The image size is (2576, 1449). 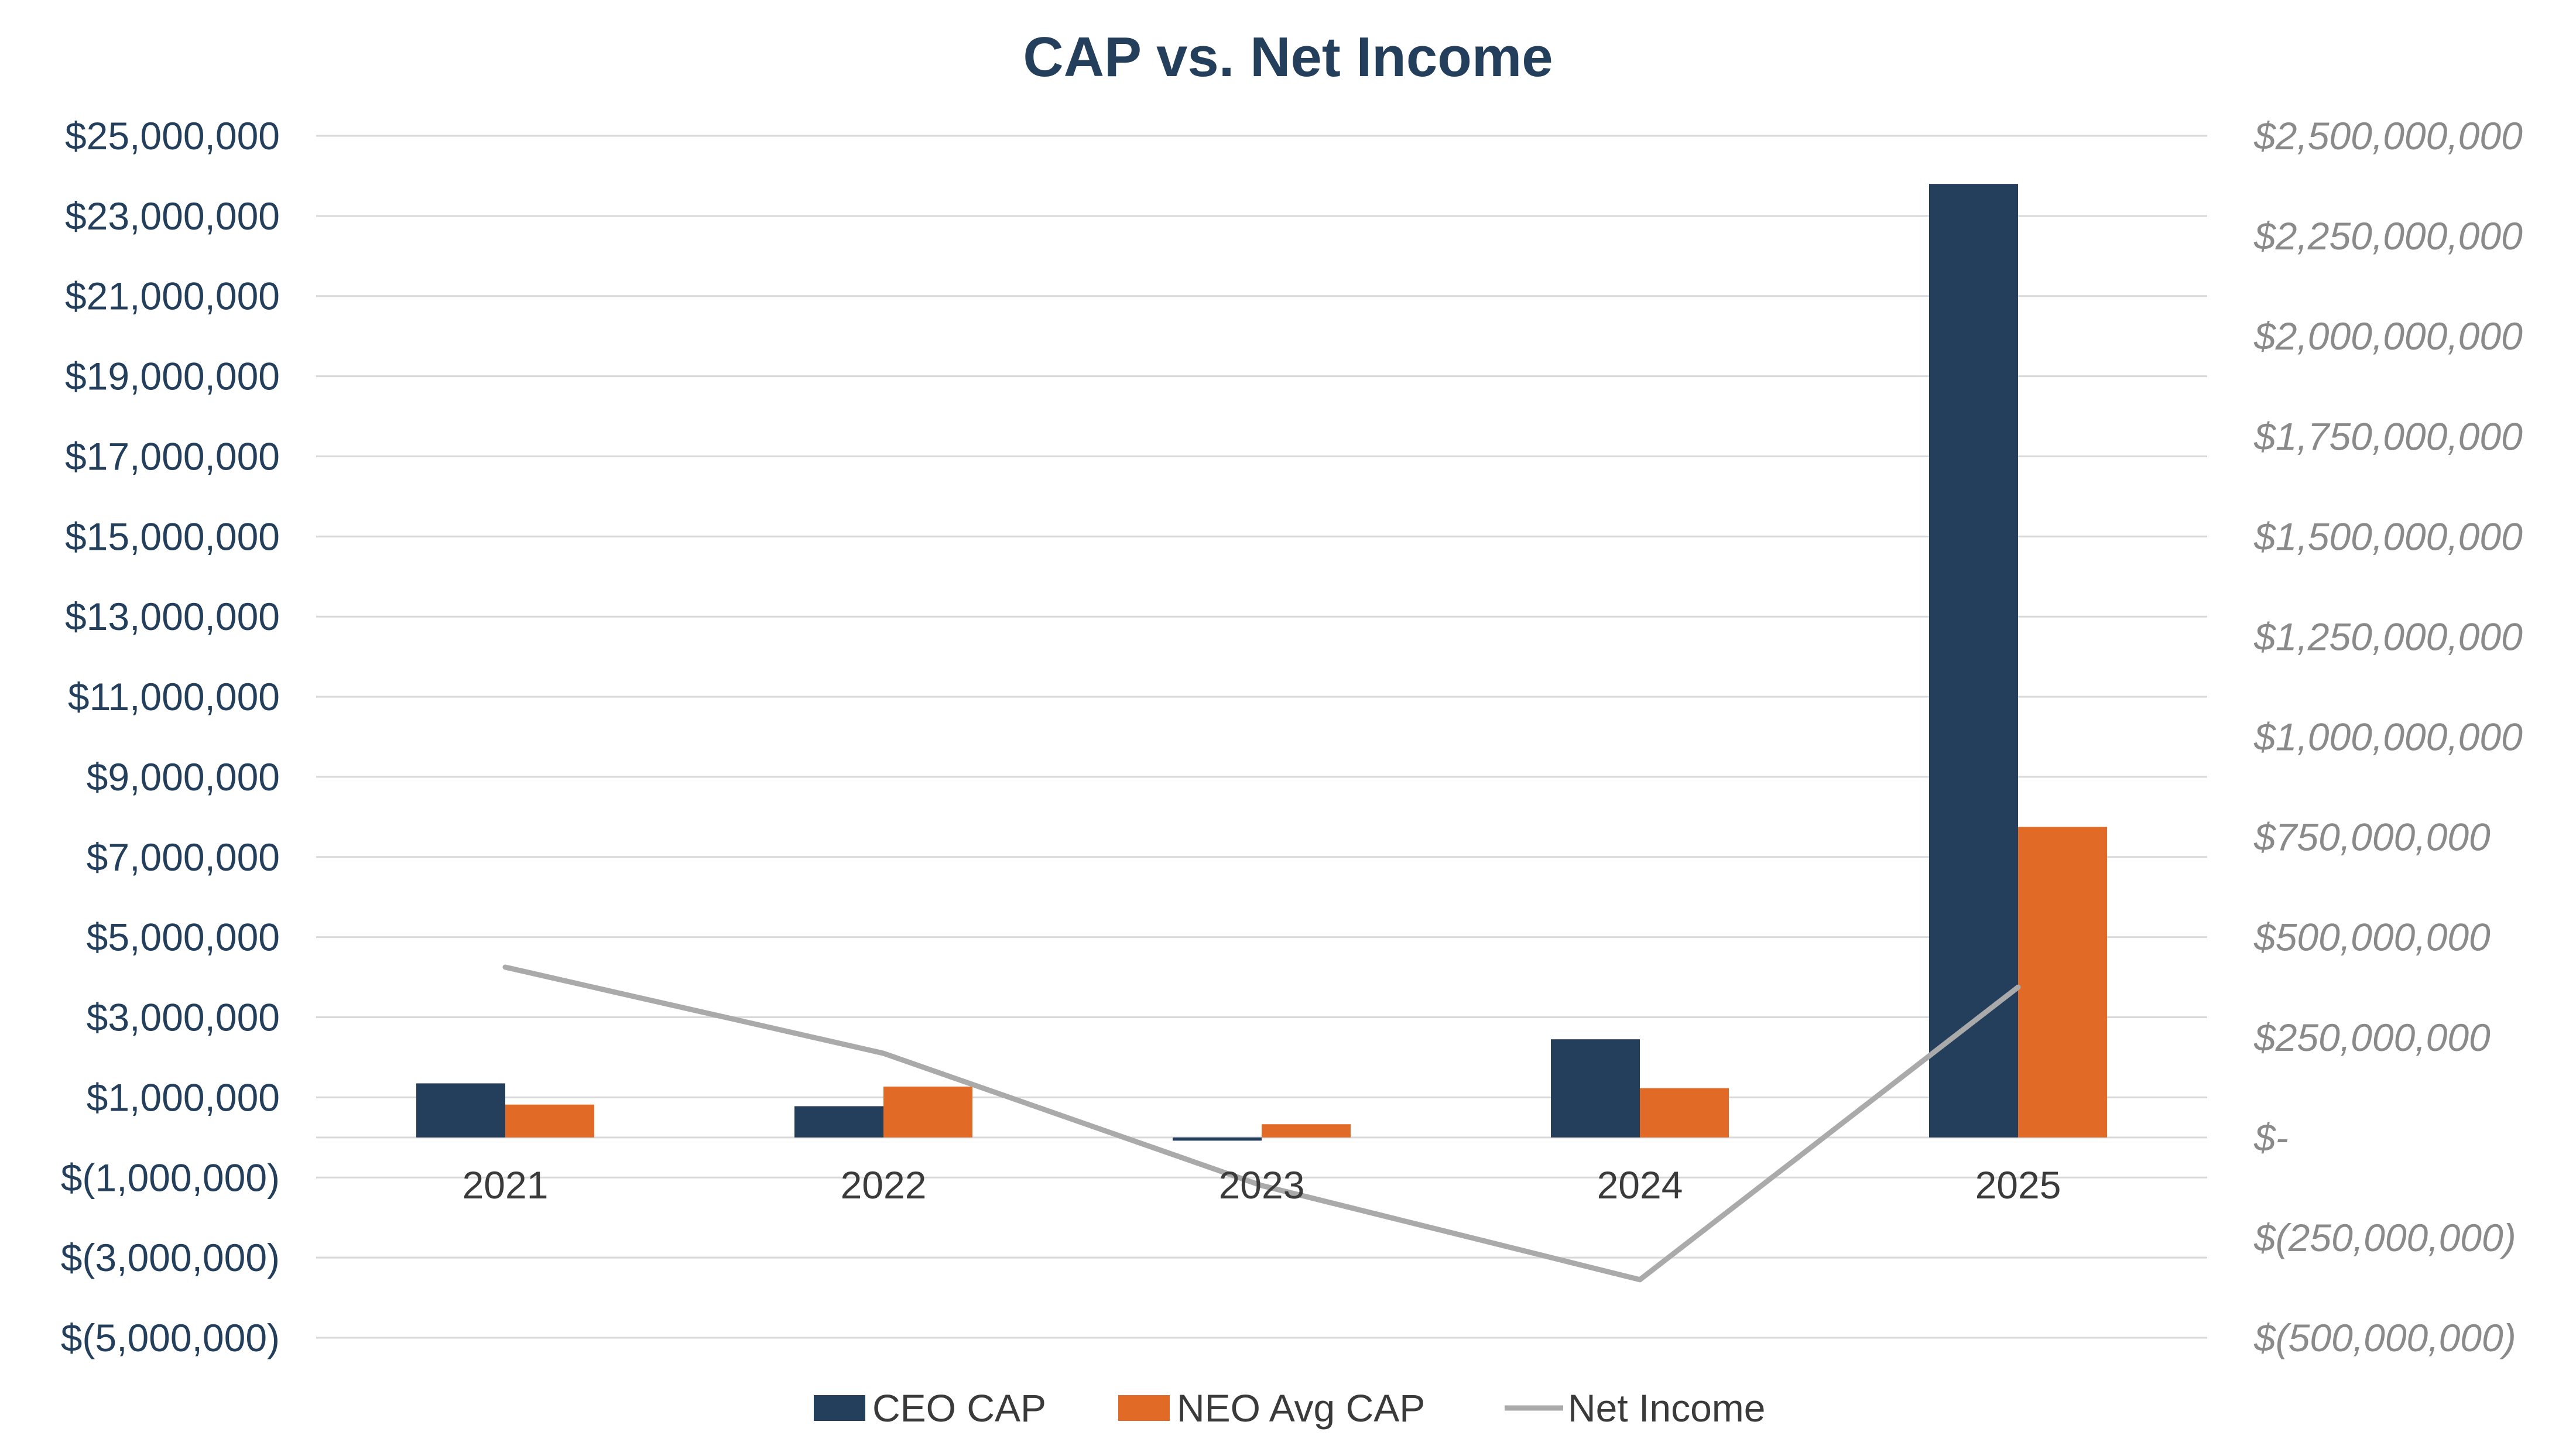 What do you see at coordinates (2372, 837) in the screenshot?
I see `right-axis-tick-label: $750,000,000` at bounding box center [2372, 837].